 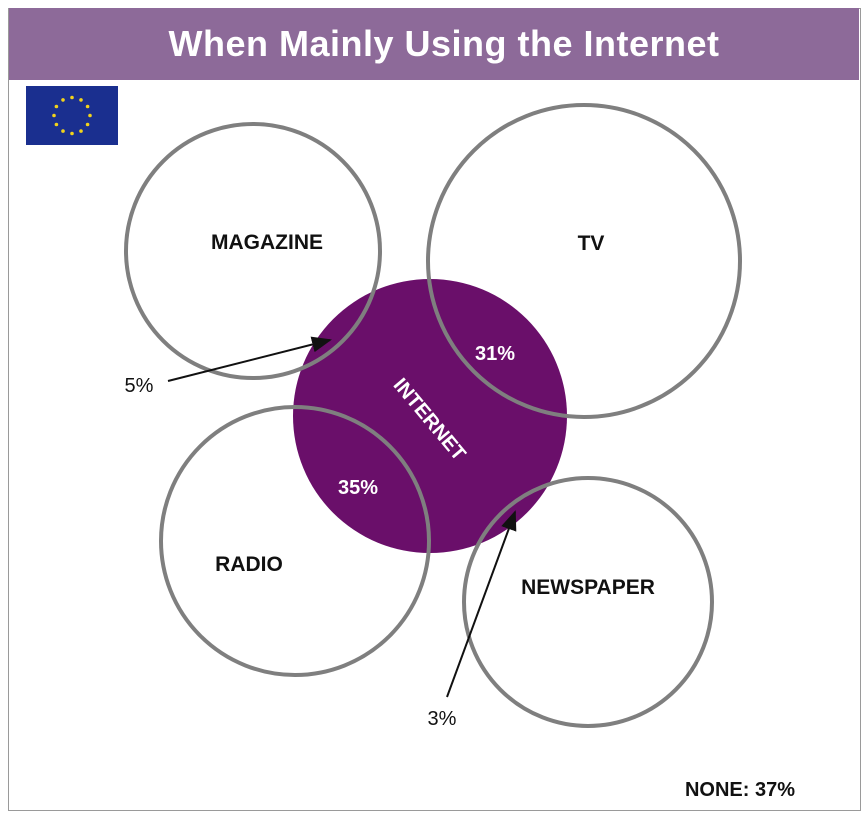 I want to click on tv-label: TV, so click(x=591, y=243).